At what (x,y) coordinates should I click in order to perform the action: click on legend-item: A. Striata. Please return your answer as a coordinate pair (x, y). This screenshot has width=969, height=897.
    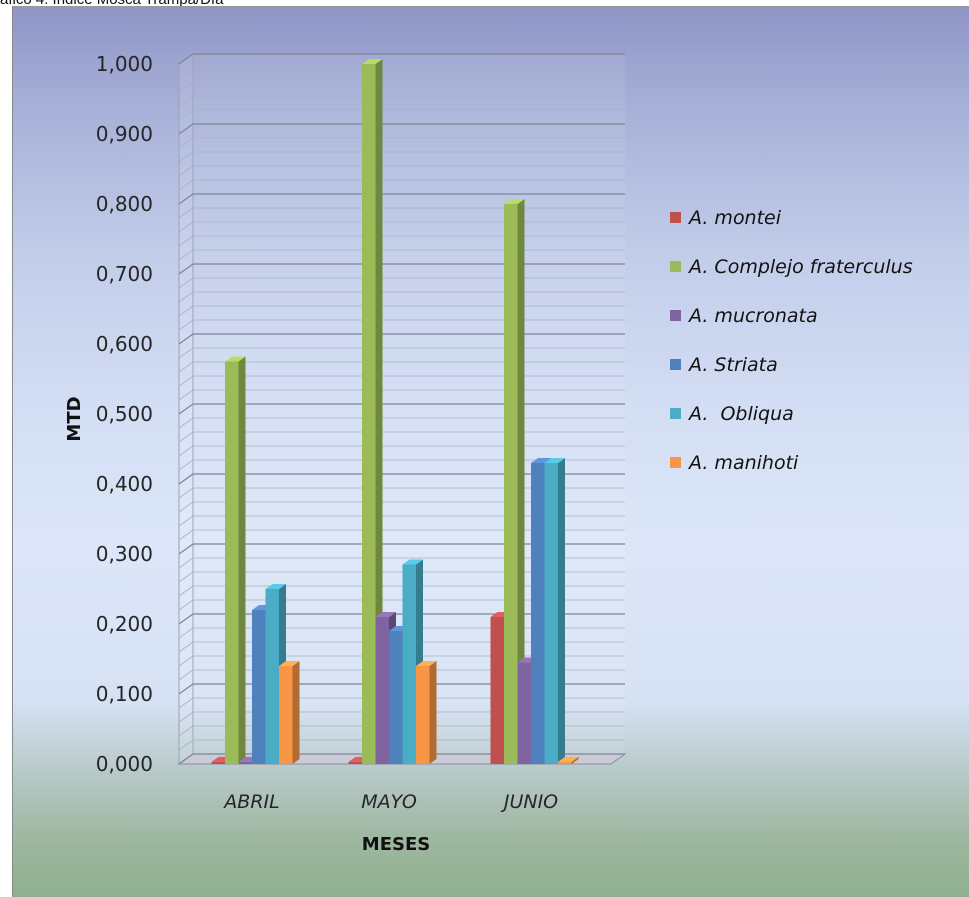
    Looking at the image, I should click on (724, 365).